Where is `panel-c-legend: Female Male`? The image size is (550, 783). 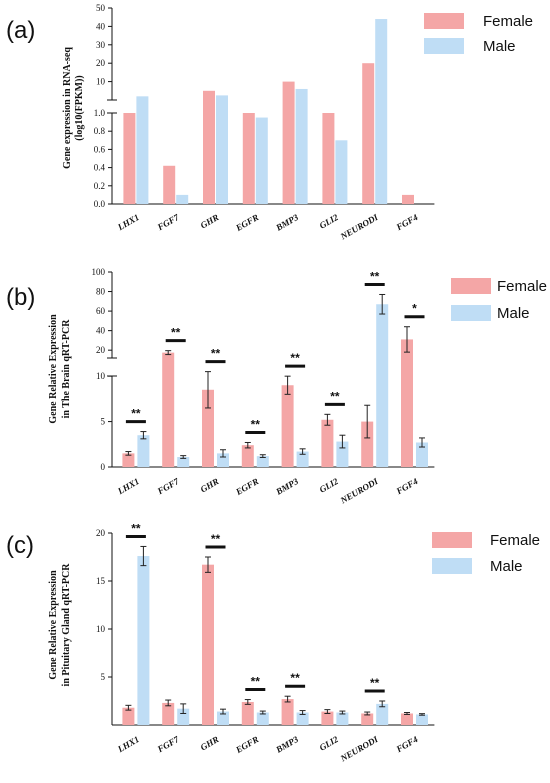
panel-c-legend: Female Male is located at coordinates (486, 553).